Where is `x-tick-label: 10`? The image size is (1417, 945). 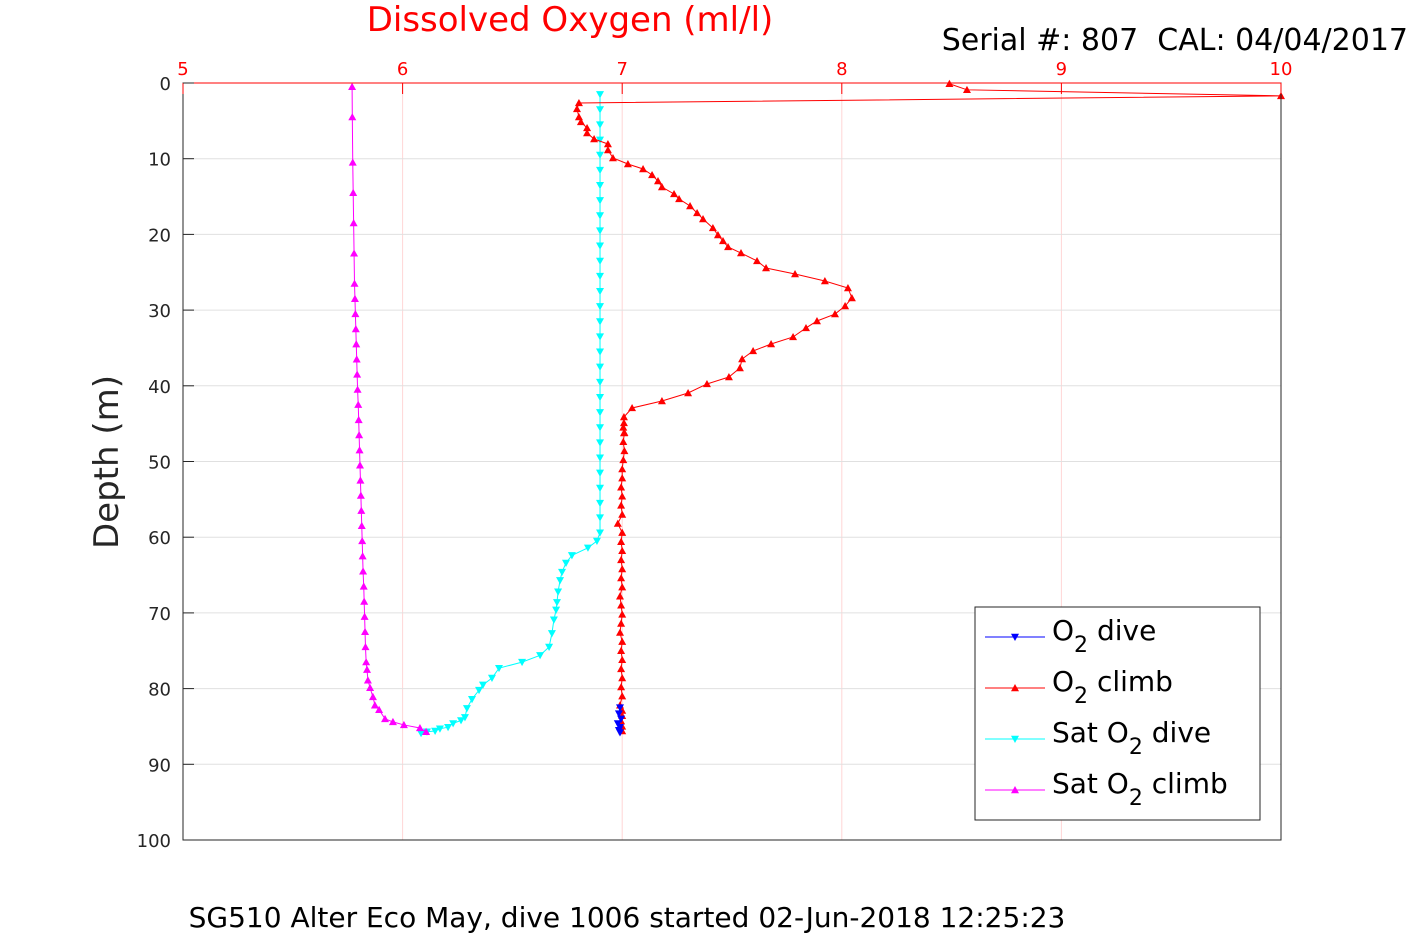 x-tick-label: 10 is located at coordinates (1281, 69).